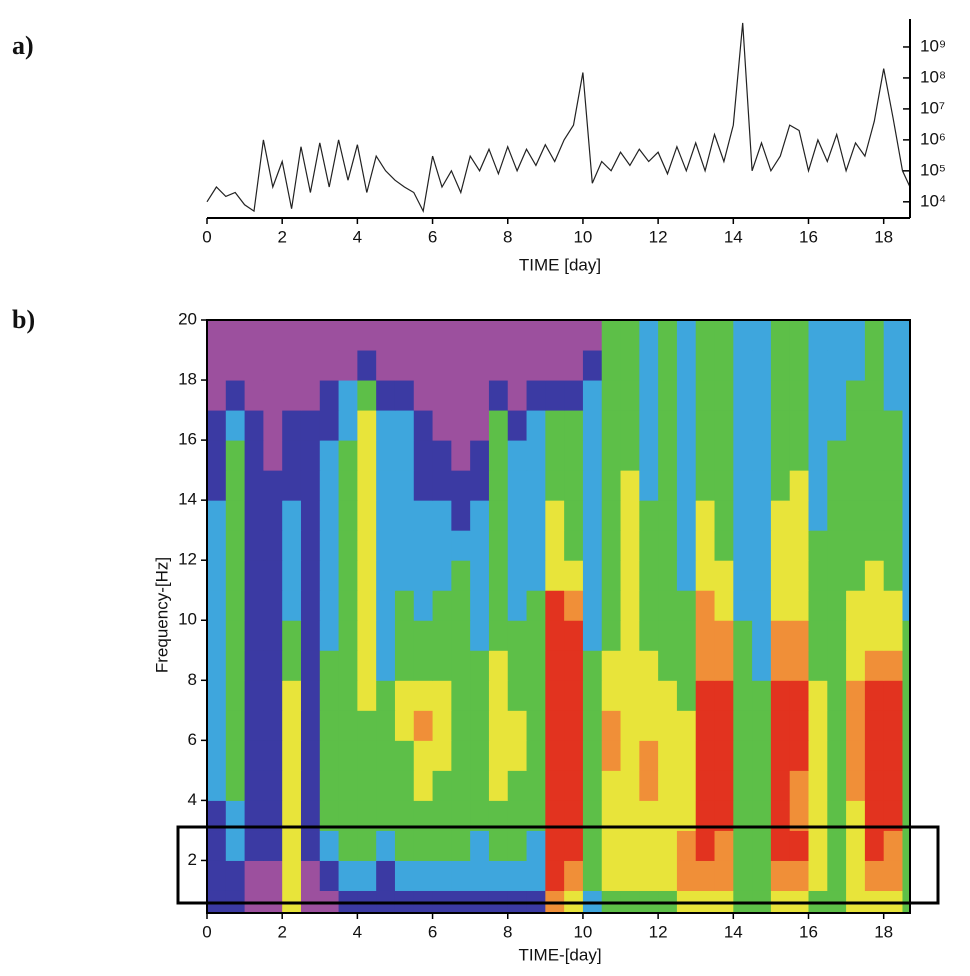 The image size is (970, 976). What do you see at coordinates (192, 679) in the screenshot?
I see `y-tick-label: 8` at bounding box center [192, 679].